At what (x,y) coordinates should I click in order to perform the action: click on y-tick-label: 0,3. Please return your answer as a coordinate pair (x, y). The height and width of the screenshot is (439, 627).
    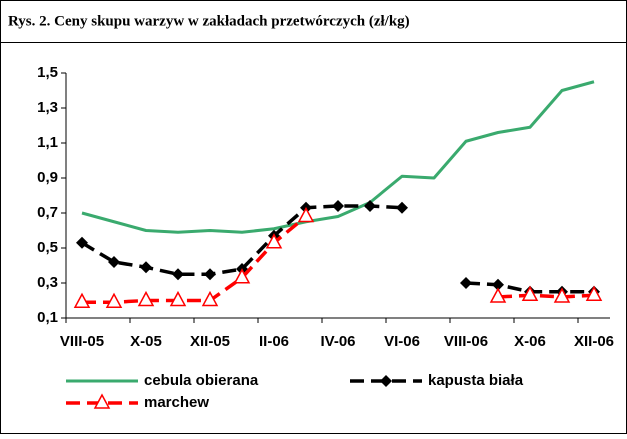
    Looking at the image, I should click on (47, 282).